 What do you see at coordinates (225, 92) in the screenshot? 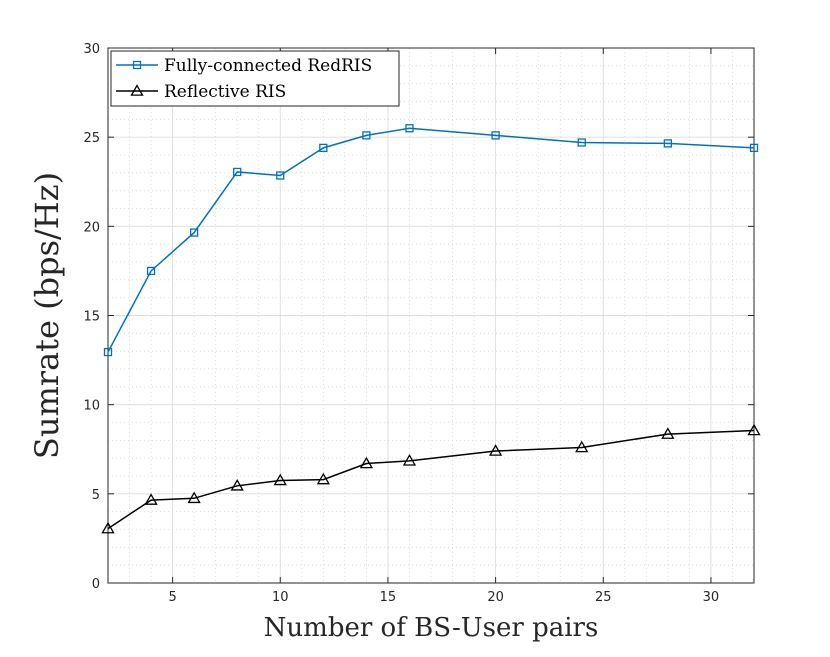
I see `legend-label: Reflective RIS` at bounding box center [225, 92].